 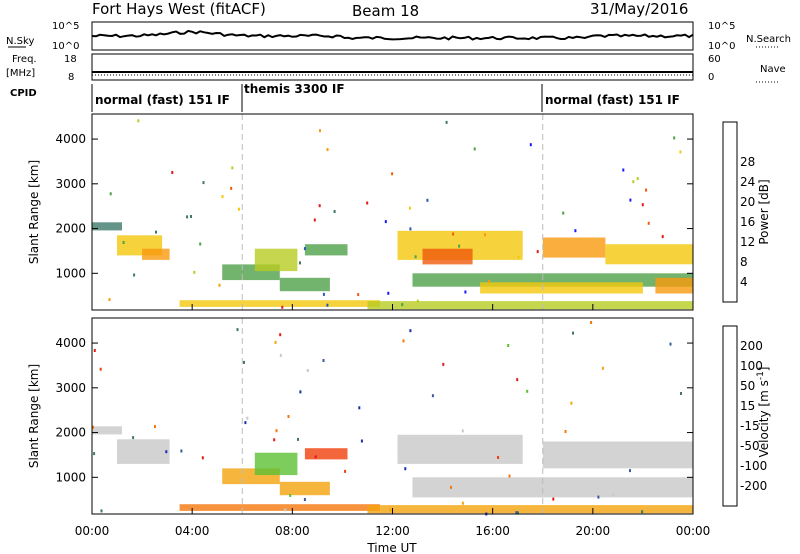 I want to click on velocity-colorbar-tick: 100, so click(x=751, y=366).